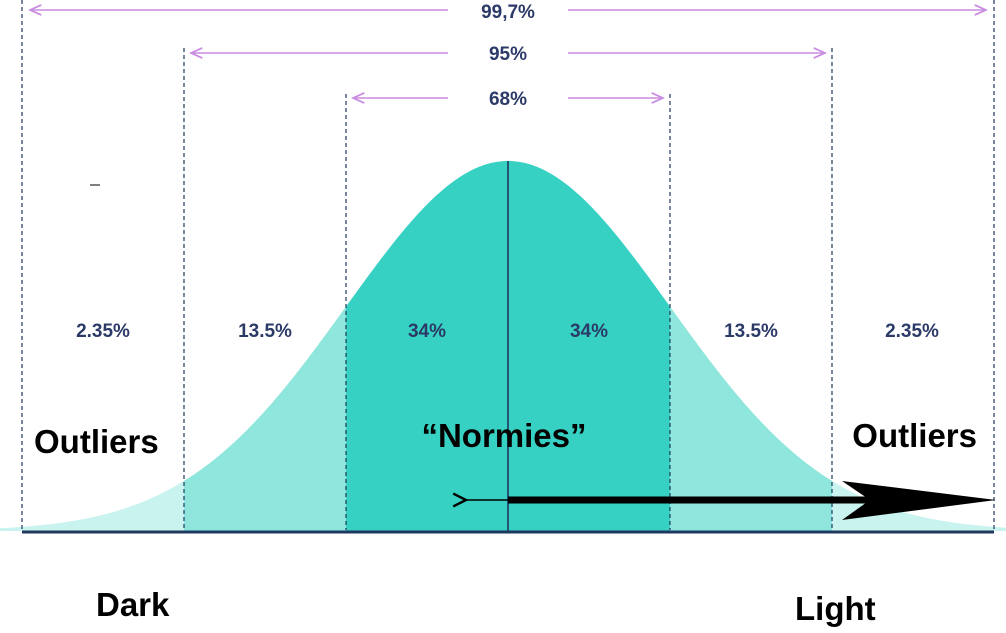 The height and width of the screenshot is (633, 1006). Describe the element at coordinates (919, 500) in the screenshot. I see `thick-right-arrow-head` at that location.